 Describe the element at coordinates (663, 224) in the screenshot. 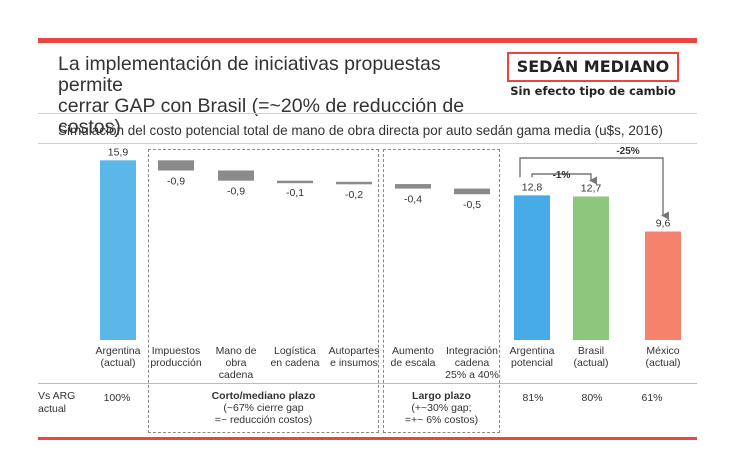

I see `value-label-9: 9,6` at that location.